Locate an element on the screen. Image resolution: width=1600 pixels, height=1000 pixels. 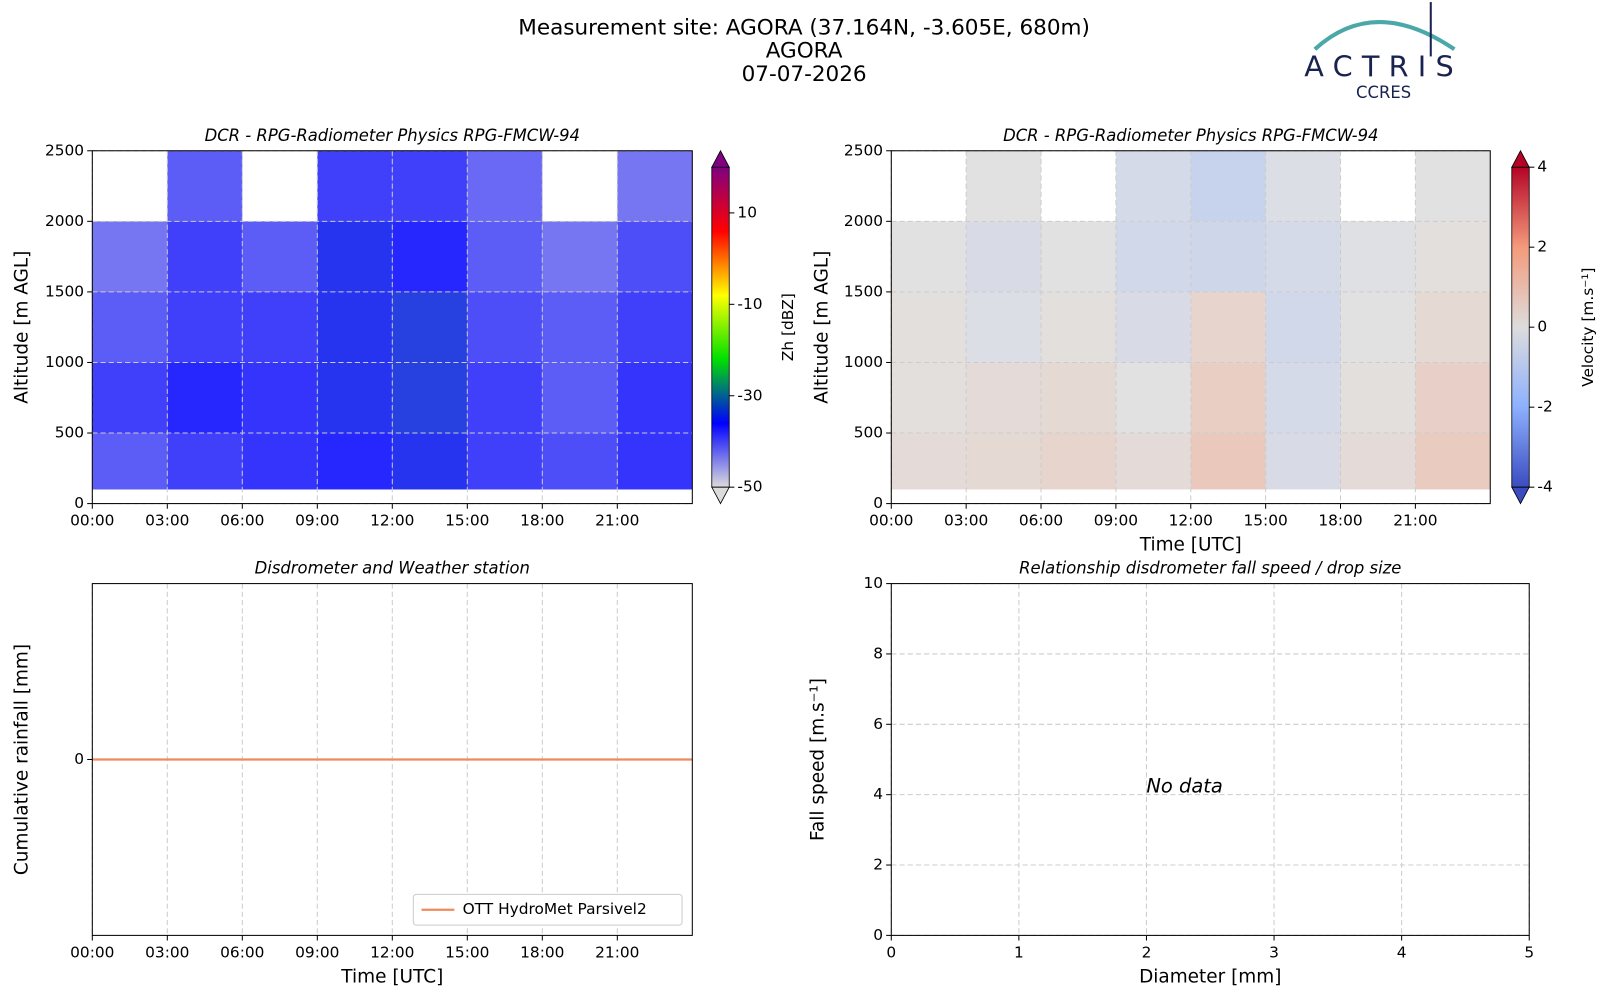
colorbar-tick-label: 2 is located at coordinates (1542, 247).